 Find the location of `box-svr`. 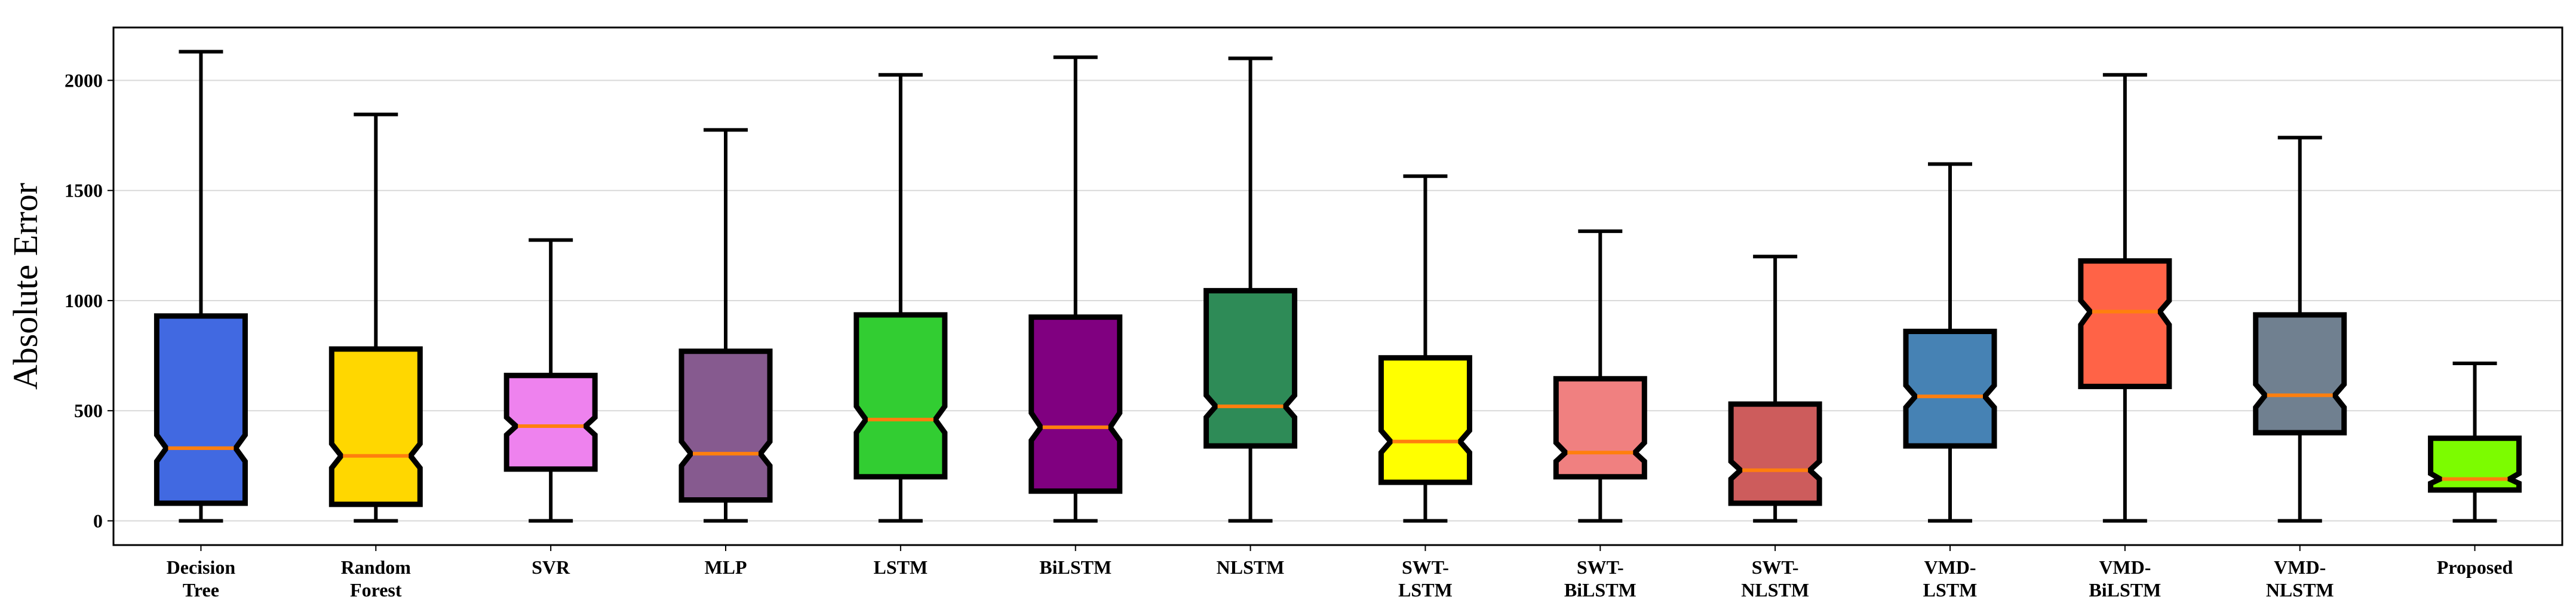

box-svr is located at coordinates (550, 380).